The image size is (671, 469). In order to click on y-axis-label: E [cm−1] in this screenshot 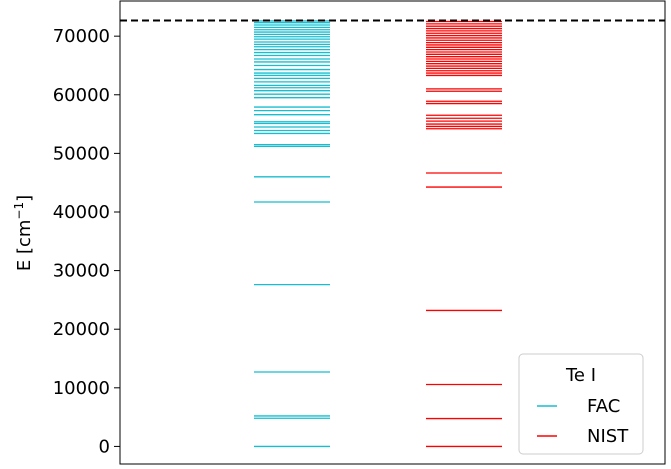, I will do `click(23, 233)`.